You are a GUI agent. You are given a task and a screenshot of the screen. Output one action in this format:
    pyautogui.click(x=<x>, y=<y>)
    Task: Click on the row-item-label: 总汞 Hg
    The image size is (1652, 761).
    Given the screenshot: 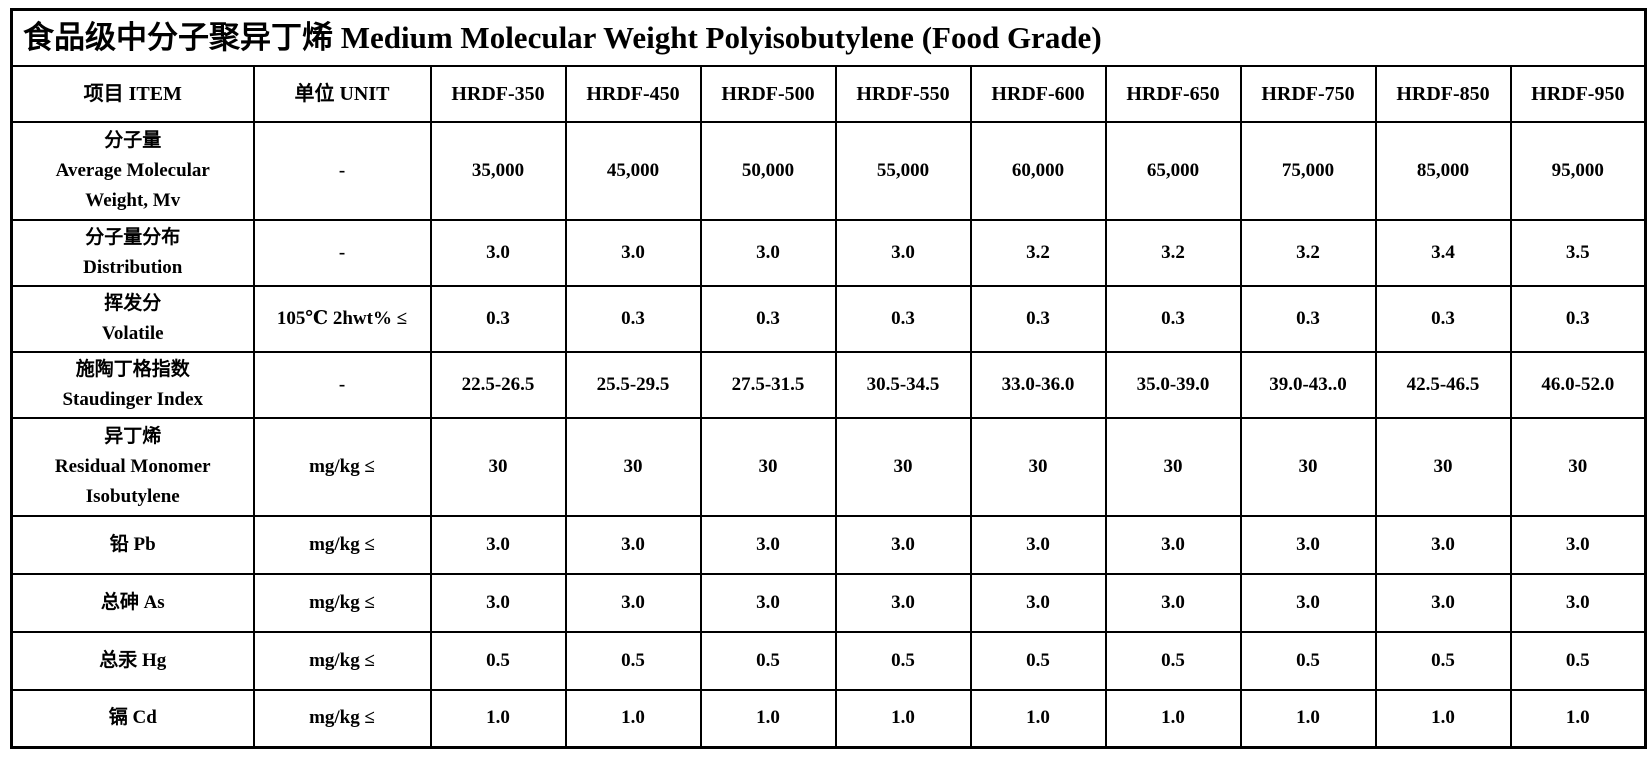 What is the action you would take?
    pyautogui.click(x=132, y=660)
    